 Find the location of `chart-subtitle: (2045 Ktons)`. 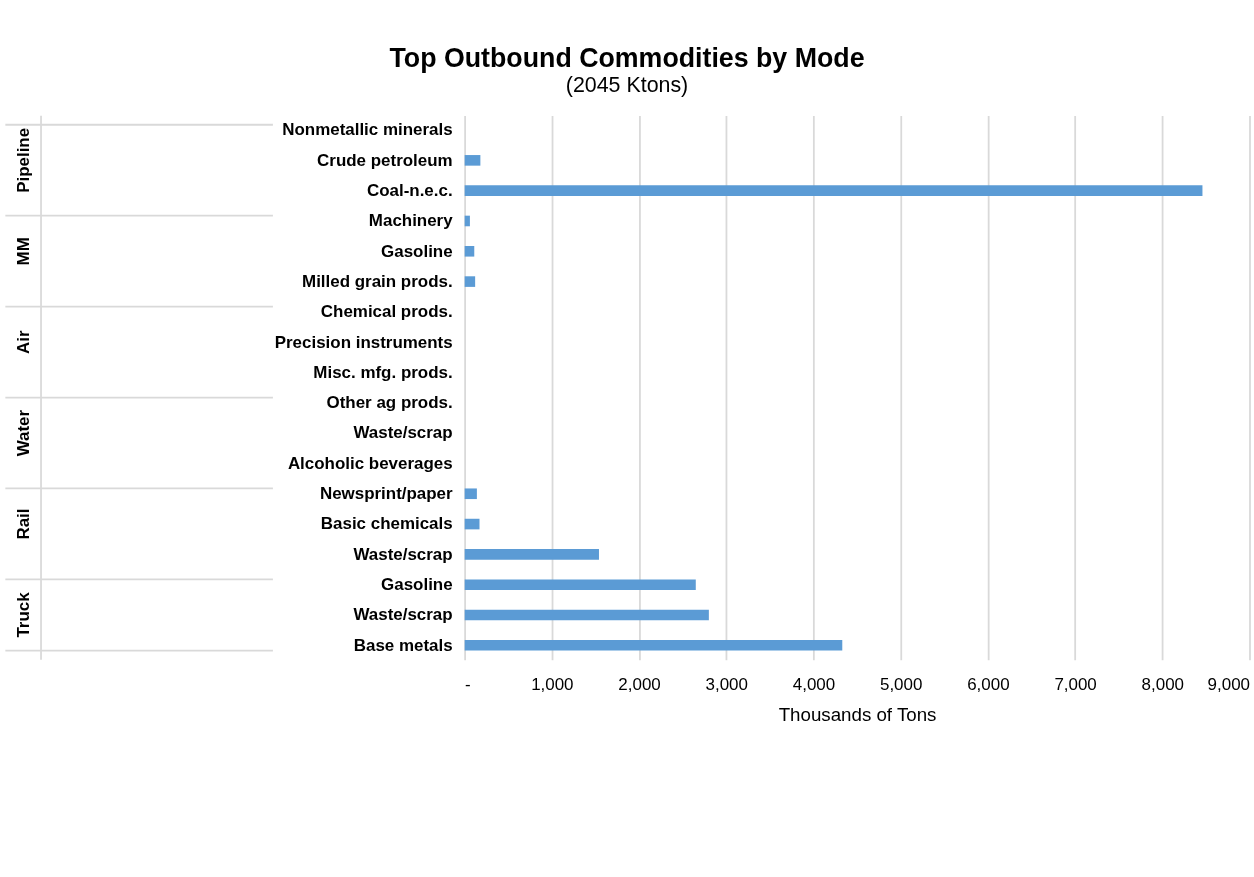

chart-subtitle: (2045 Ktons) is located at coordinates (627, 85).